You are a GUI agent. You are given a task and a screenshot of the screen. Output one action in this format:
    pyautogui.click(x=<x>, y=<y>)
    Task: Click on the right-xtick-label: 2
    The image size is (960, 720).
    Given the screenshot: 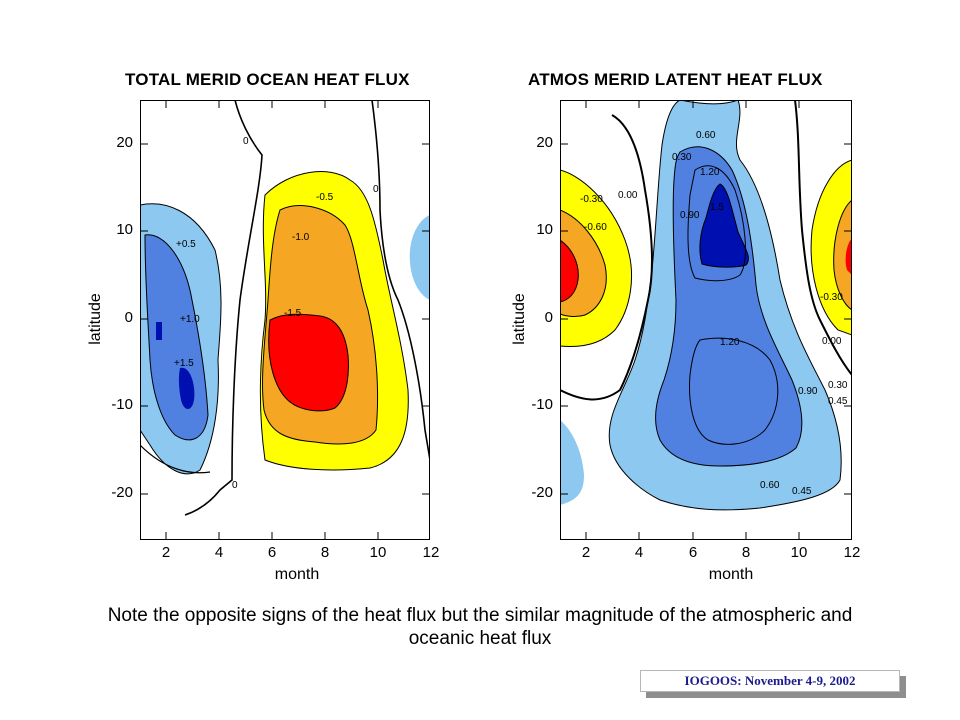 What is the action you would take?
    pyautogui.click(x=586, y=552)
    